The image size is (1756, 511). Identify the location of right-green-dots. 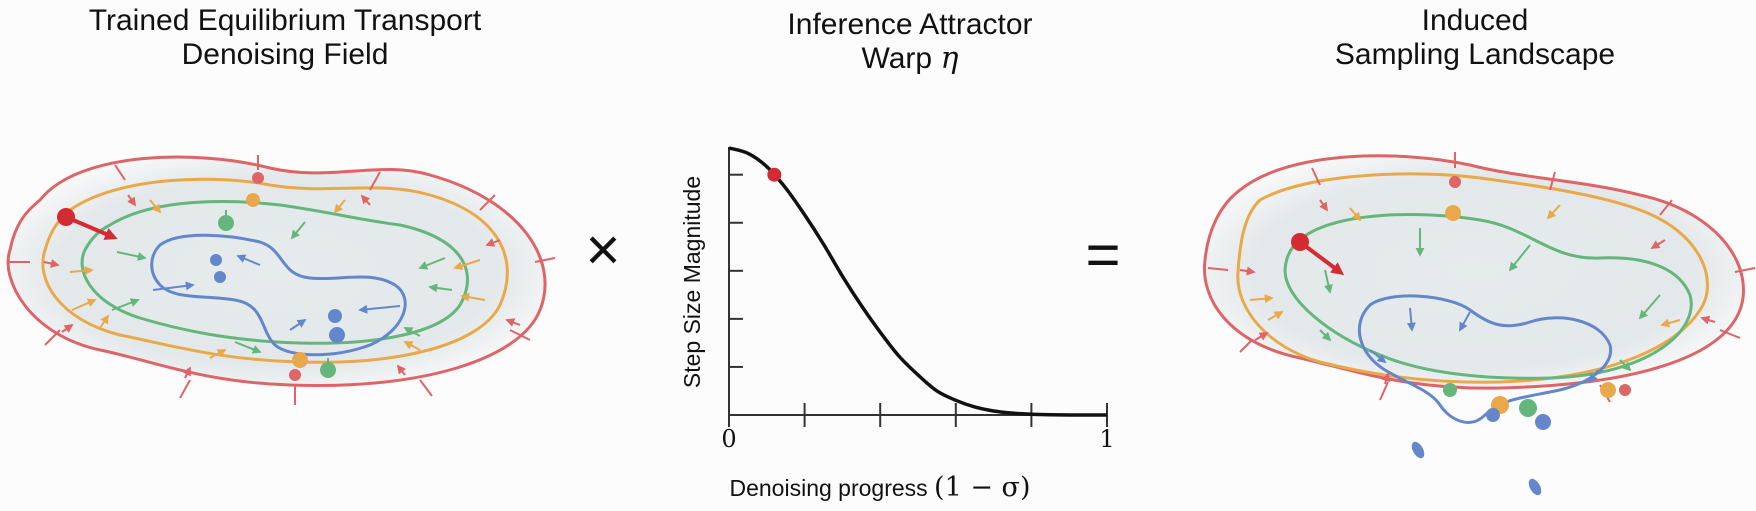
(1490, 400).